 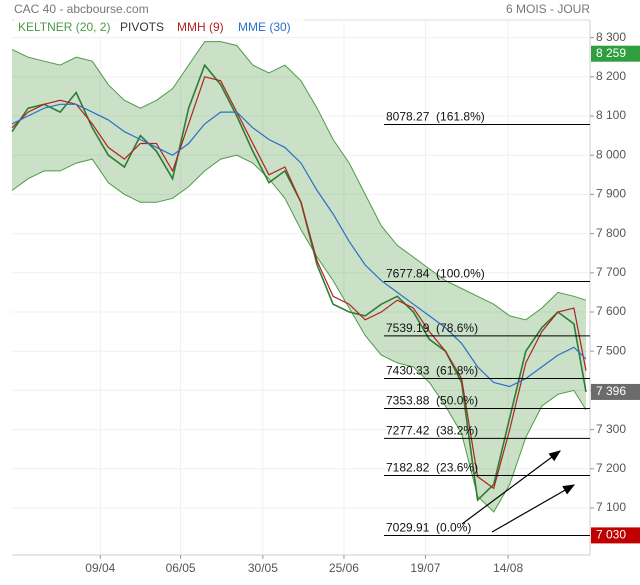 I want to click on price-tag-label: 7 030, so click(x=611, y=535).